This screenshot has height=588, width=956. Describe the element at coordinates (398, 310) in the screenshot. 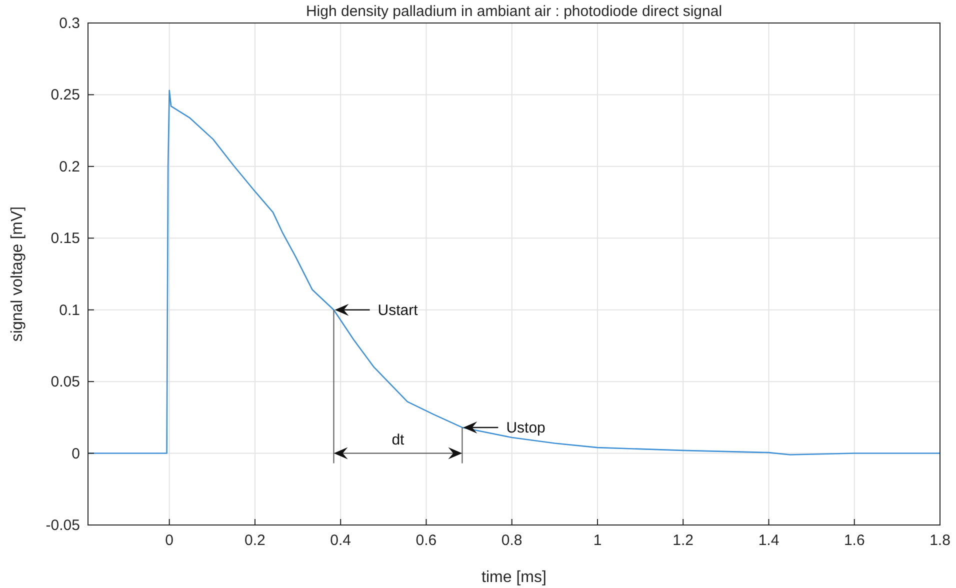

I see `annotation: Ustart` at that location.